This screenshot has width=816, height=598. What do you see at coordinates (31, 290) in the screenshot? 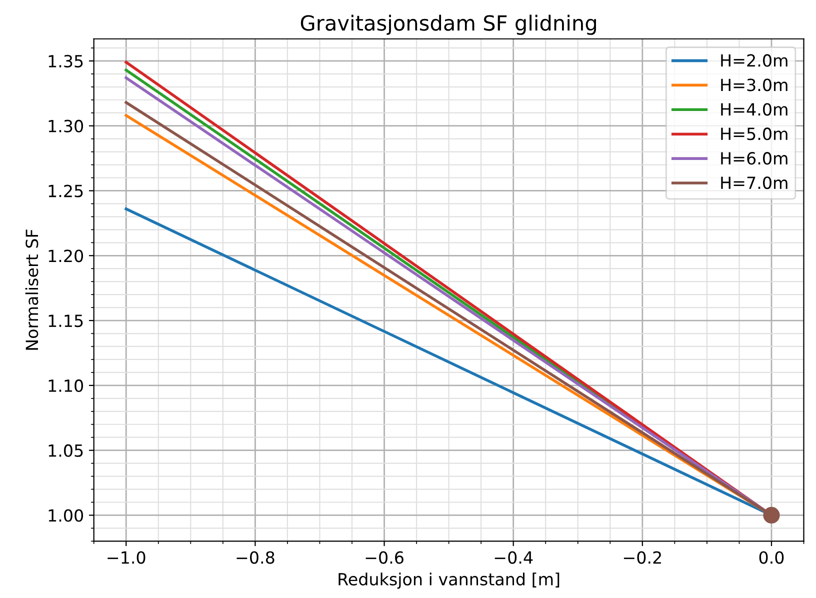
I see `y-axis-title: Normalisert SF` at bounding box center [31, 290].